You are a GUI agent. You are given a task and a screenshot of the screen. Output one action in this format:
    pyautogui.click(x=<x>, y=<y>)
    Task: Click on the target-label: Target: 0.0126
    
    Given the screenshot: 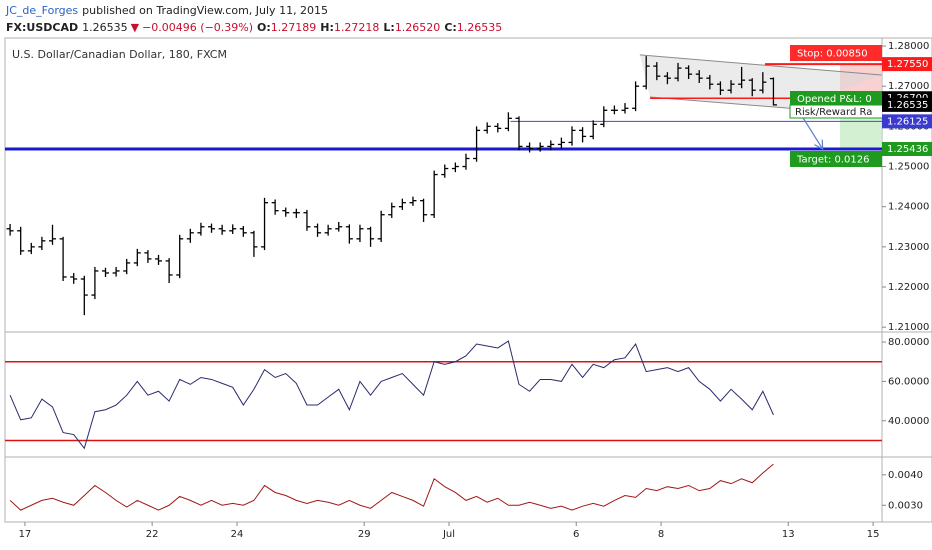 What is the action you would take?
    pyautogui.click(x=832, y=160)
    